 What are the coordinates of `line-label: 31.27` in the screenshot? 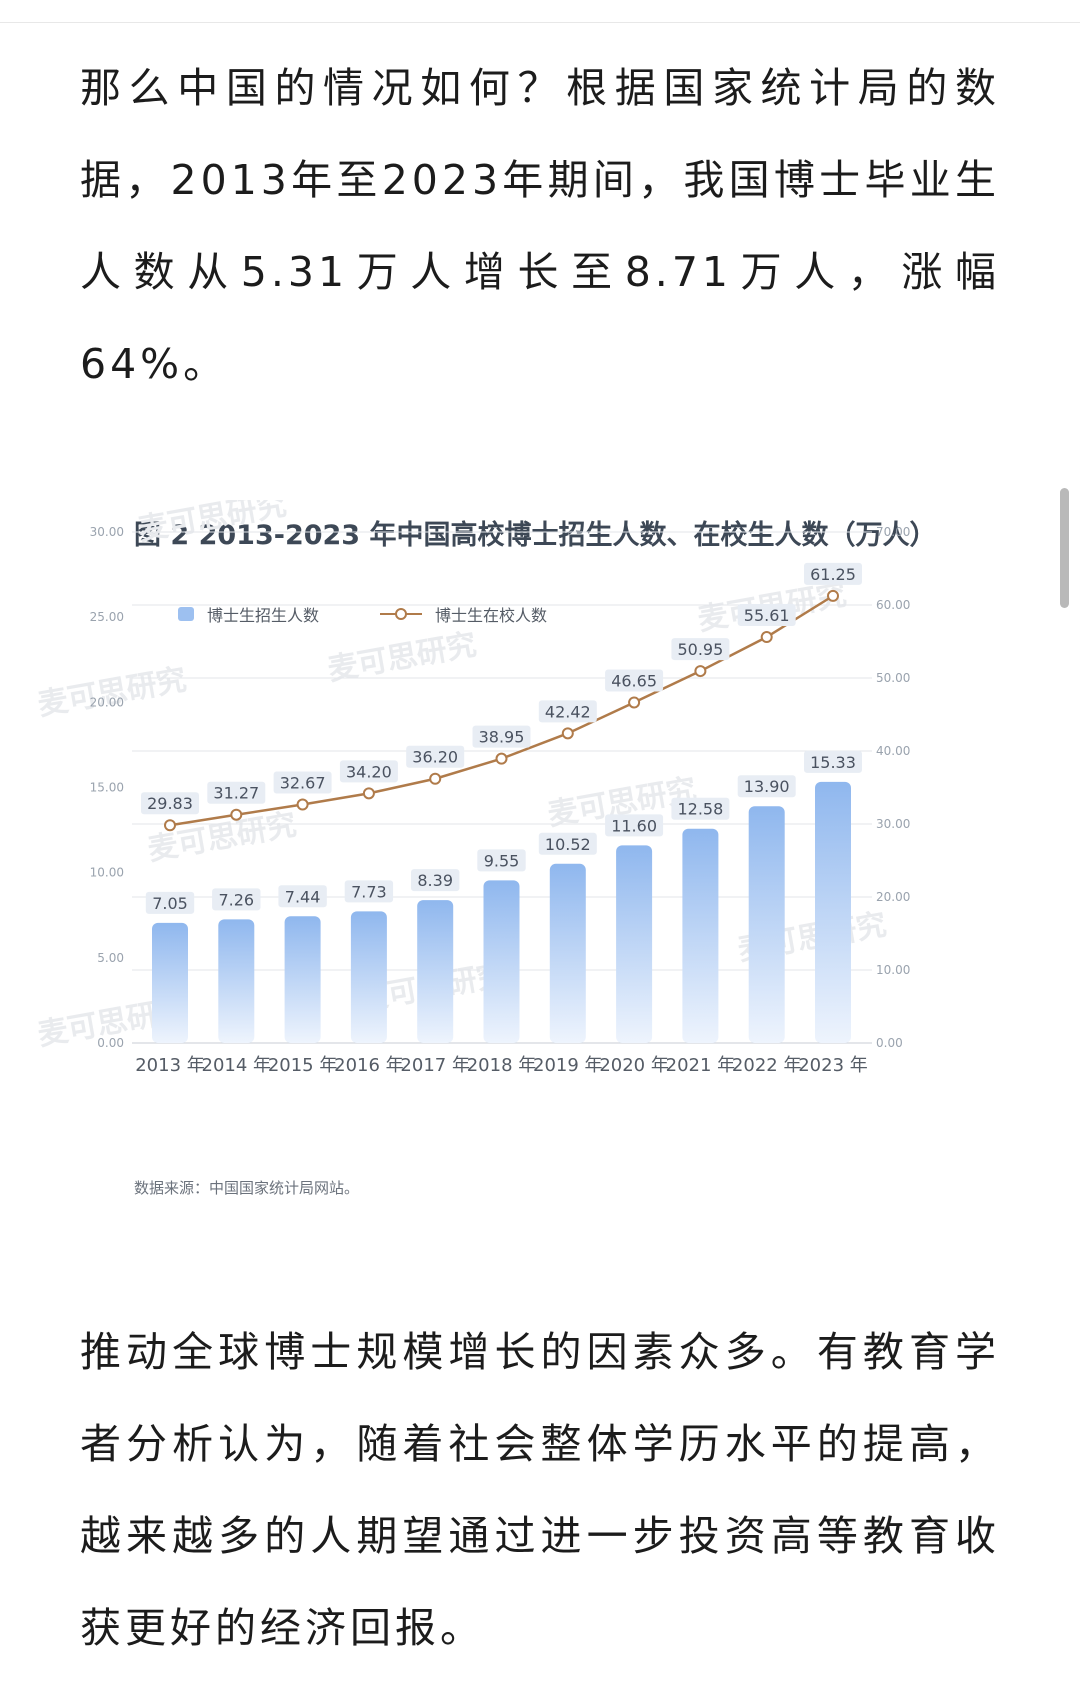 It's located at (236, 793).